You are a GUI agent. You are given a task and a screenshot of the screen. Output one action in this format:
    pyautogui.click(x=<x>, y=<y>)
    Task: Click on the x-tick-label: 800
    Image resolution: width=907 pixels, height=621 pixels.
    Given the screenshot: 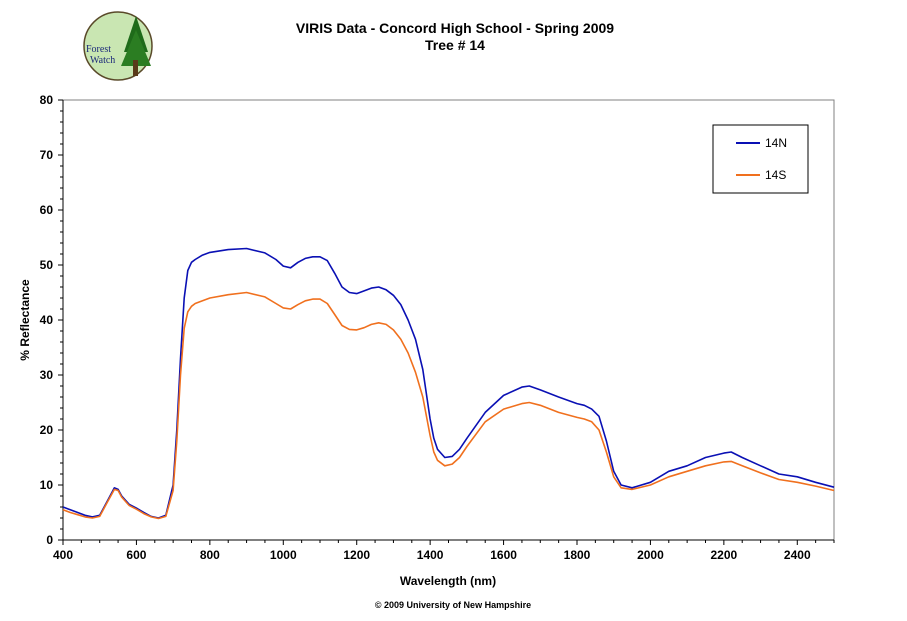 What is the action you would take?
    pyautogui.click(x=210, y=555)
    